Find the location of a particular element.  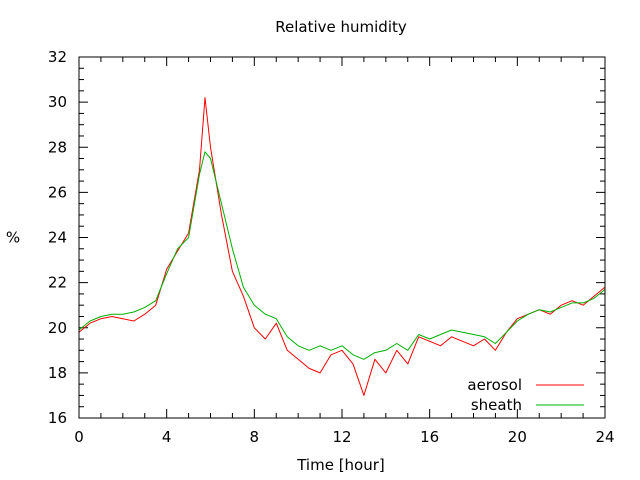

x-tick-label: 24 is located at coordinates (604, 437).